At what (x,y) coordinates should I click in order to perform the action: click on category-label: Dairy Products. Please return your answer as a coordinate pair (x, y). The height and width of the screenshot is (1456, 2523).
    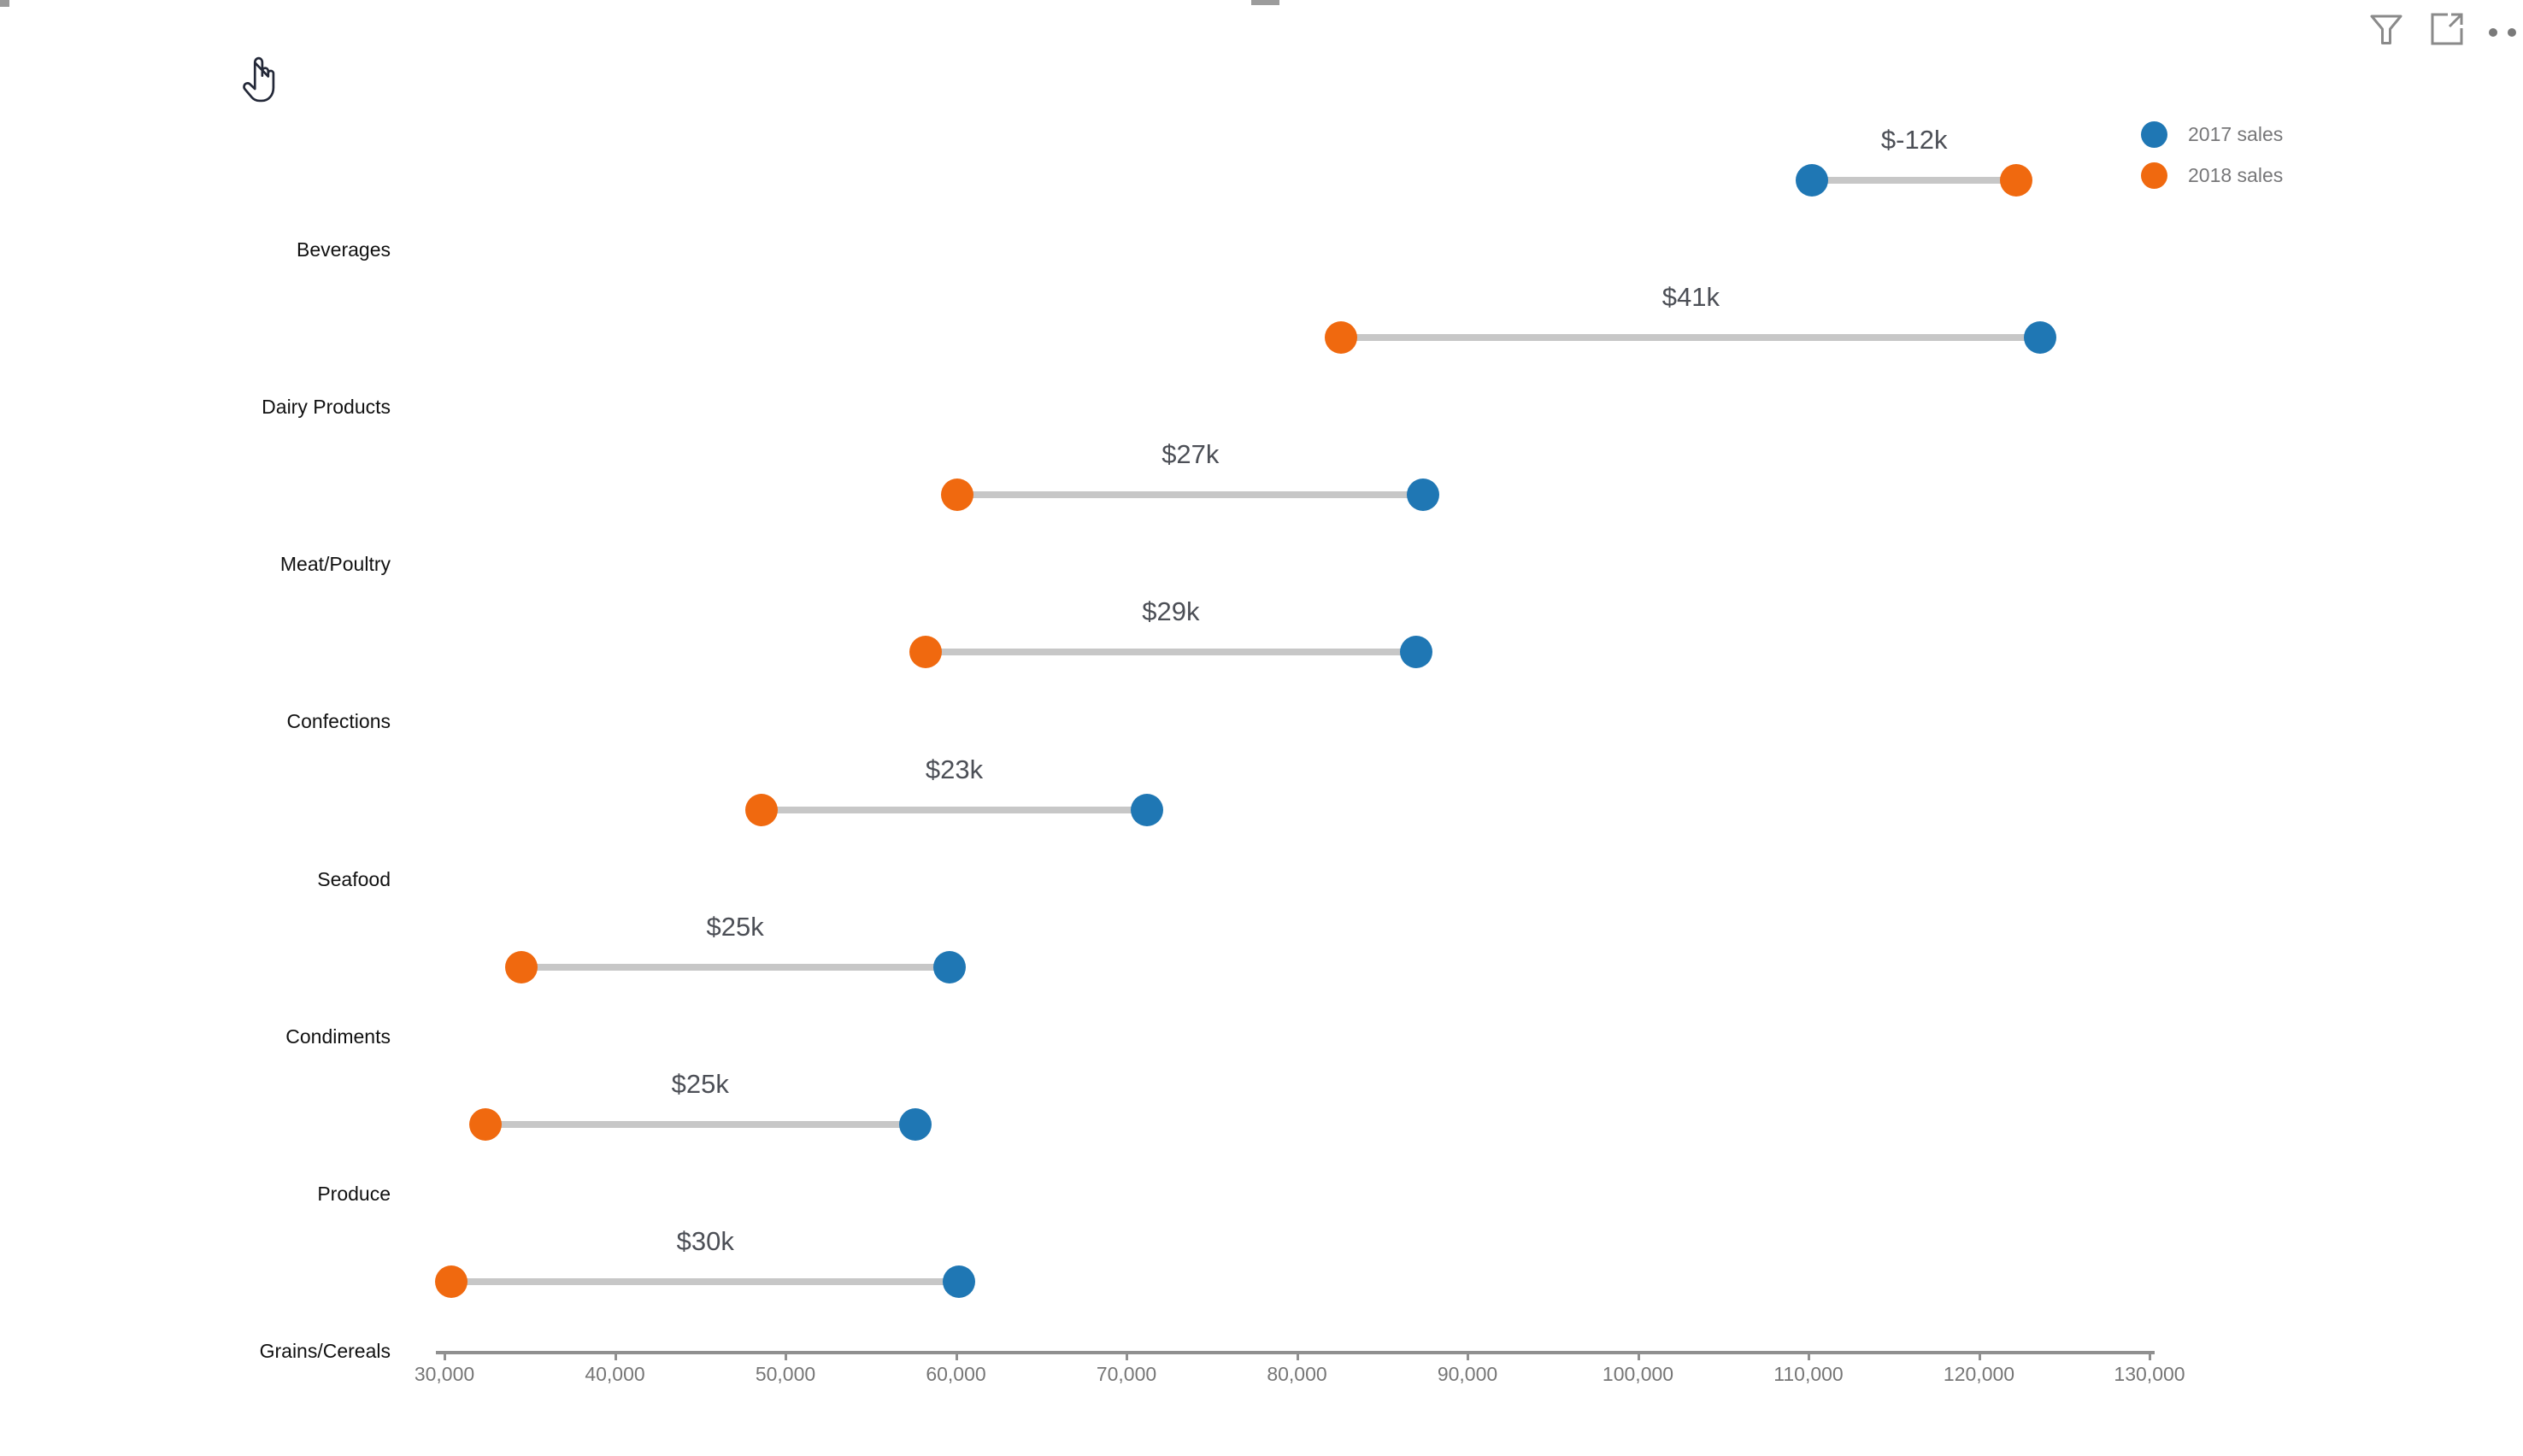
    Looking at the image, I should click on (326, 407).